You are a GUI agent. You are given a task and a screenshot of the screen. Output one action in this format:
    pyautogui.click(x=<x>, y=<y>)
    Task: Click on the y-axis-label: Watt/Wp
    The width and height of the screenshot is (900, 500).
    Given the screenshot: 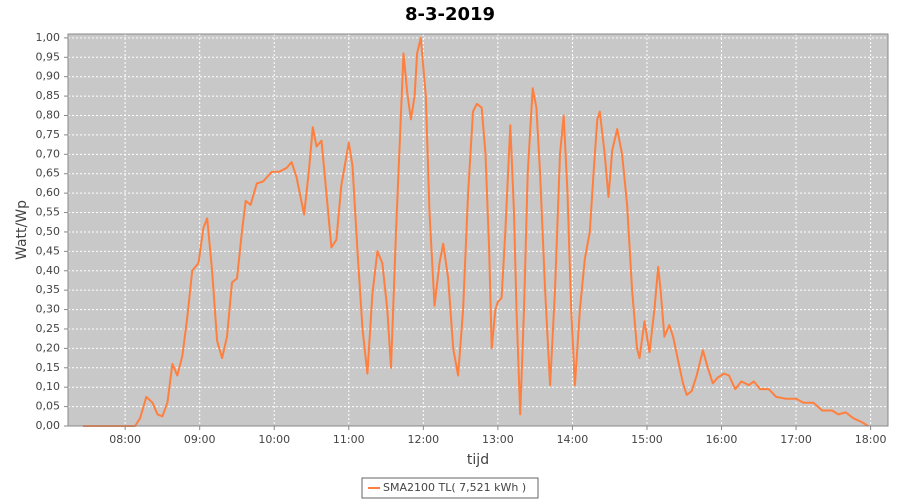 What is the action you would take?
    pyautogui.click(x=22, y=230)
    